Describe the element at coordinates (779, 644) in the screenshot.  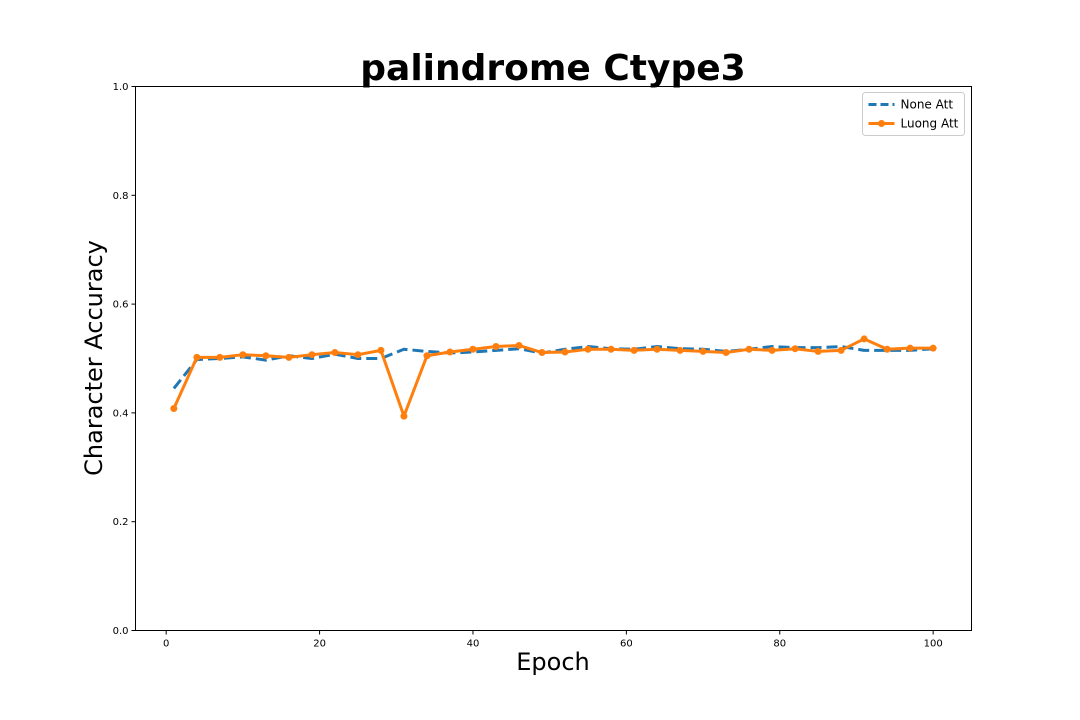
I see `x-tick-label: 80` at that location.